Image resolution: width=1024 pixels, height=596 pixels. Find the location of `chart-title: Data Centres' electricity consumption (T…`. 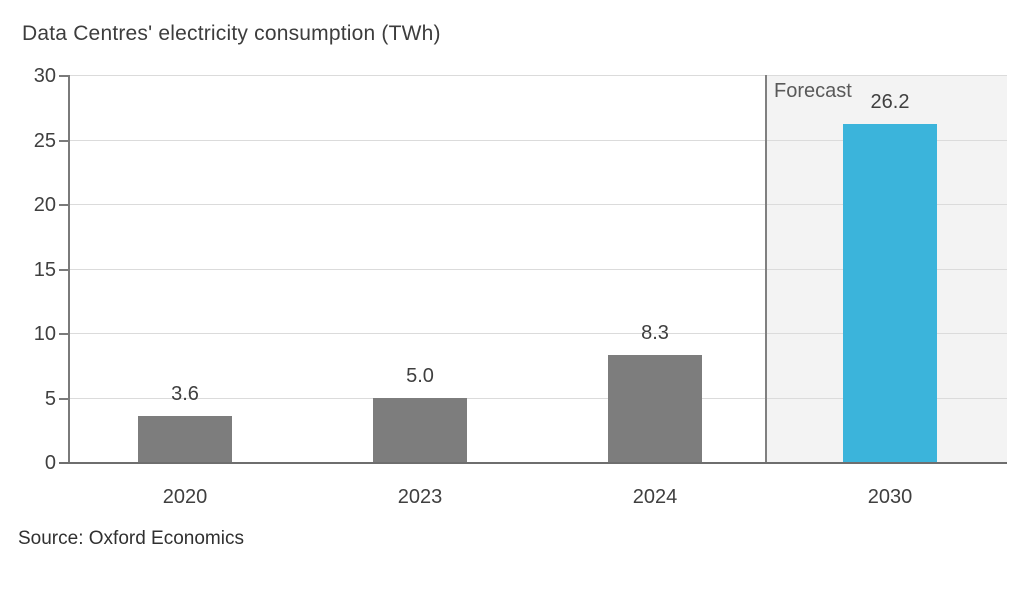

chart-title: Data Centres' electricity consumption (T… is located at coordinates (231, 33).